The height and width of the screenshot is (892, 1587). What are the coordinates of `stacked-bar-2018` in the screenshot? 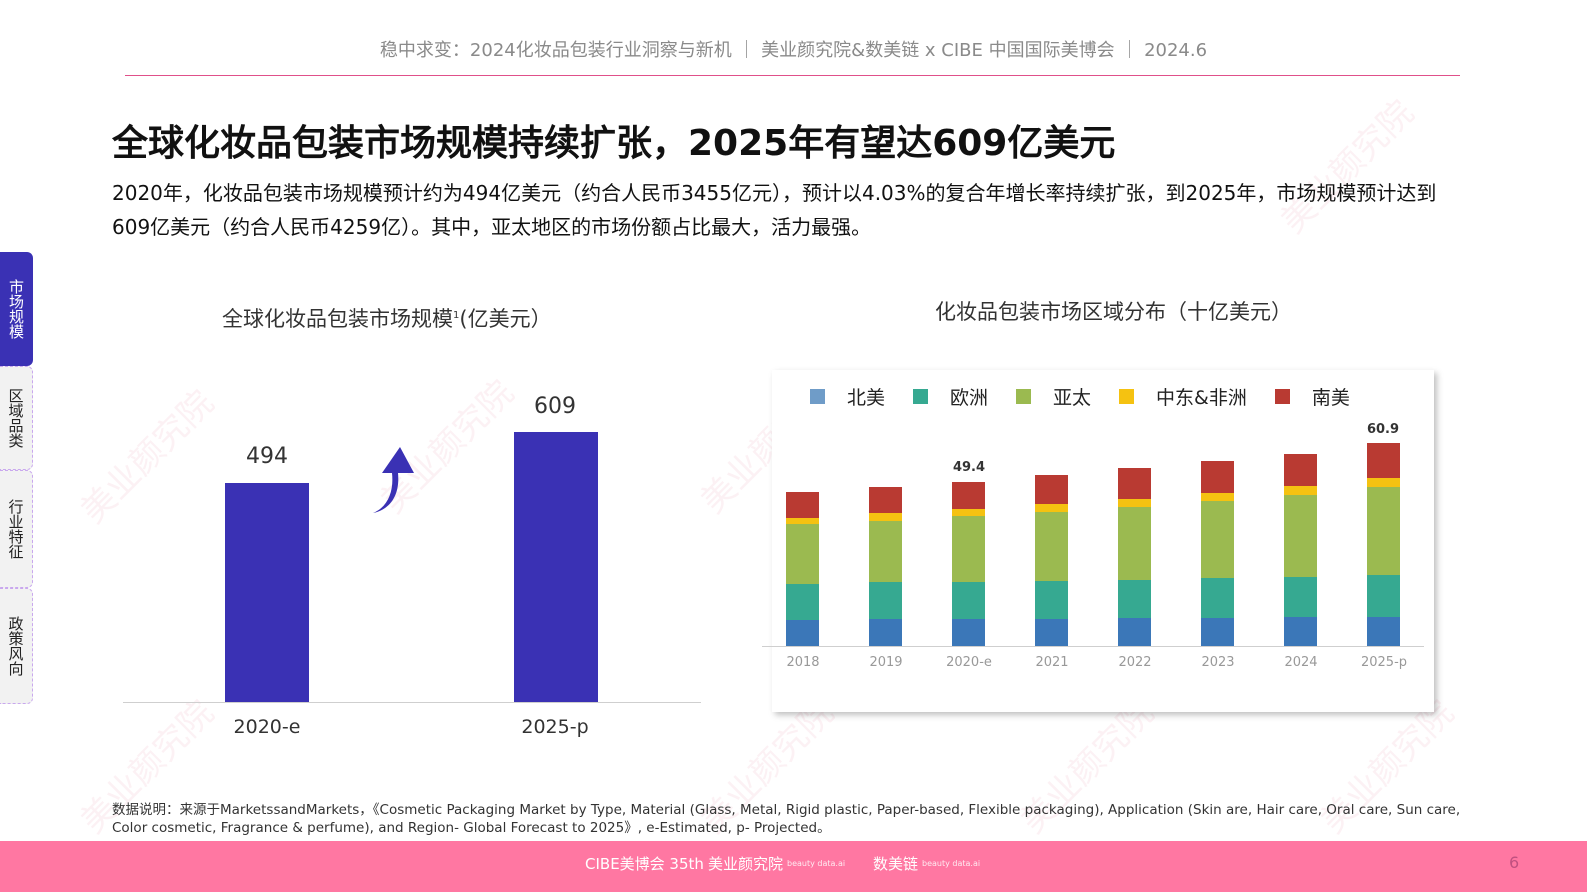 It's located at (802, 568).